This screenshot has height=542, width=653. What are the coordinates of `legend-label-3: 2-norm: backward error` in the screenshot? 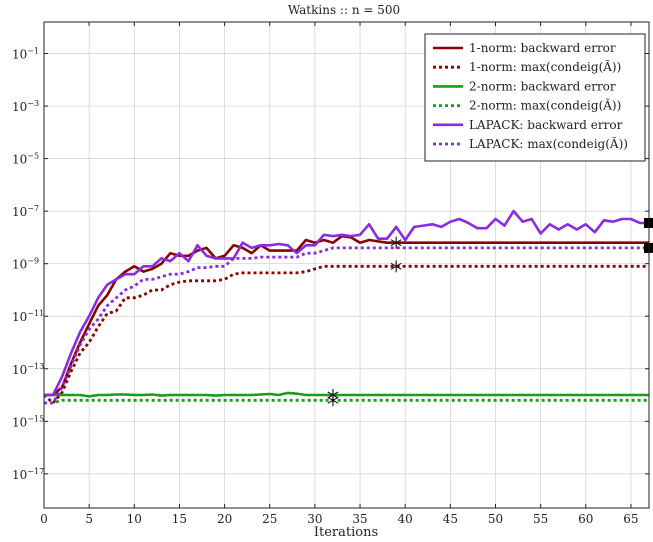 It's located at (542, 86).